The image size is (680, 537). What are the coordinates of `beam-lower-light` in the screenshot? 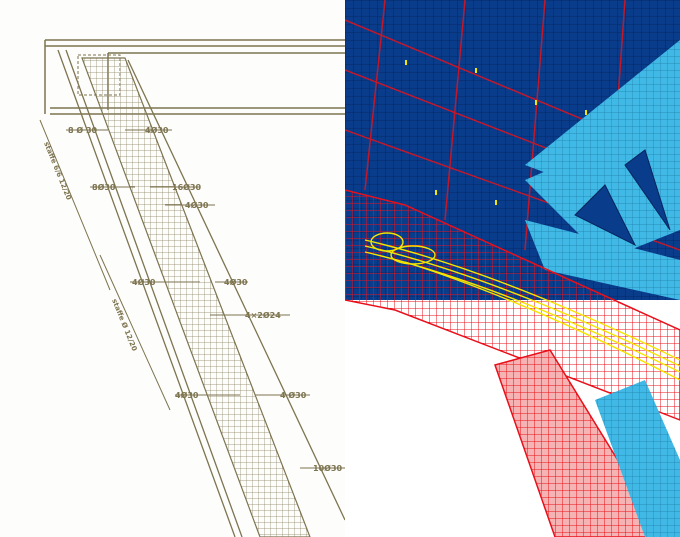 It's located at (602, 260).